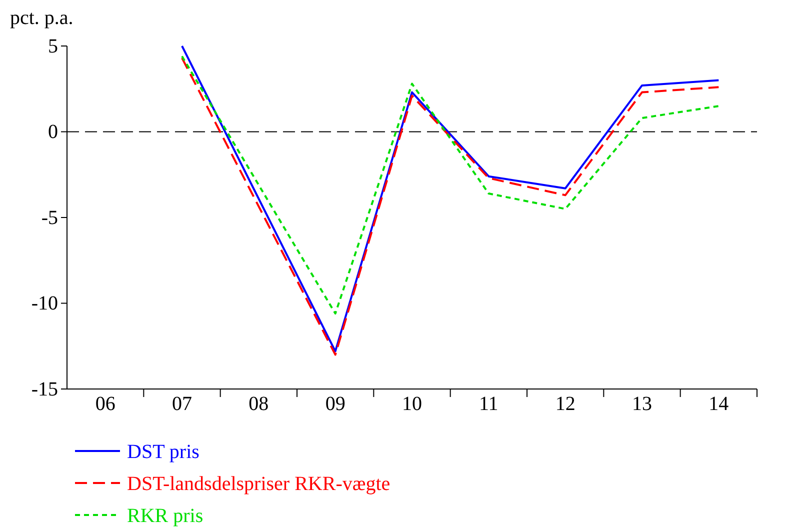 The image size is (787, 529). Describe the element at coordinates (565, 404) in the screenshot. I see `x-tick-label: 12` at that location.